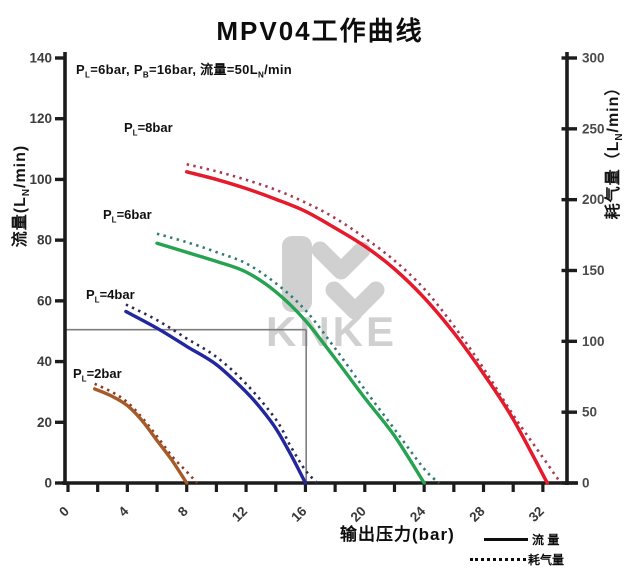 The image size is (640, 580). I want to click on right-axis-tick-label: 300, so click(593, 58).